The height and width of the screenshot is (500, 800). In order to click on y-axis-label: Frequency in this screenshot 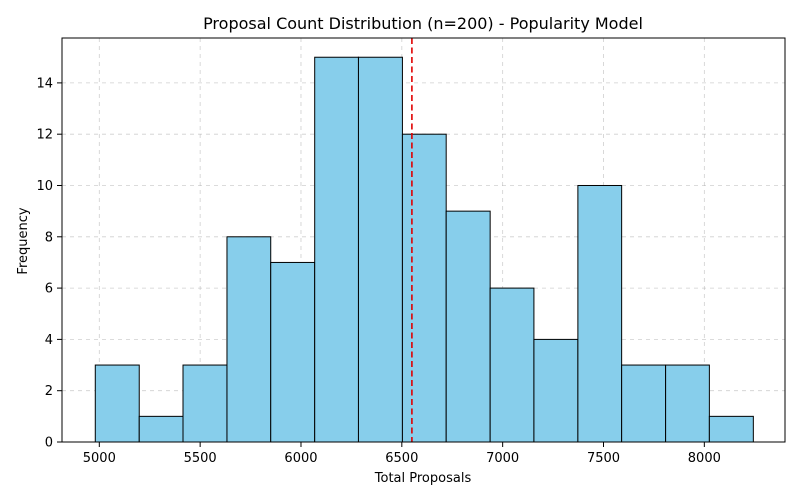, I will do `click(23, 240)`.